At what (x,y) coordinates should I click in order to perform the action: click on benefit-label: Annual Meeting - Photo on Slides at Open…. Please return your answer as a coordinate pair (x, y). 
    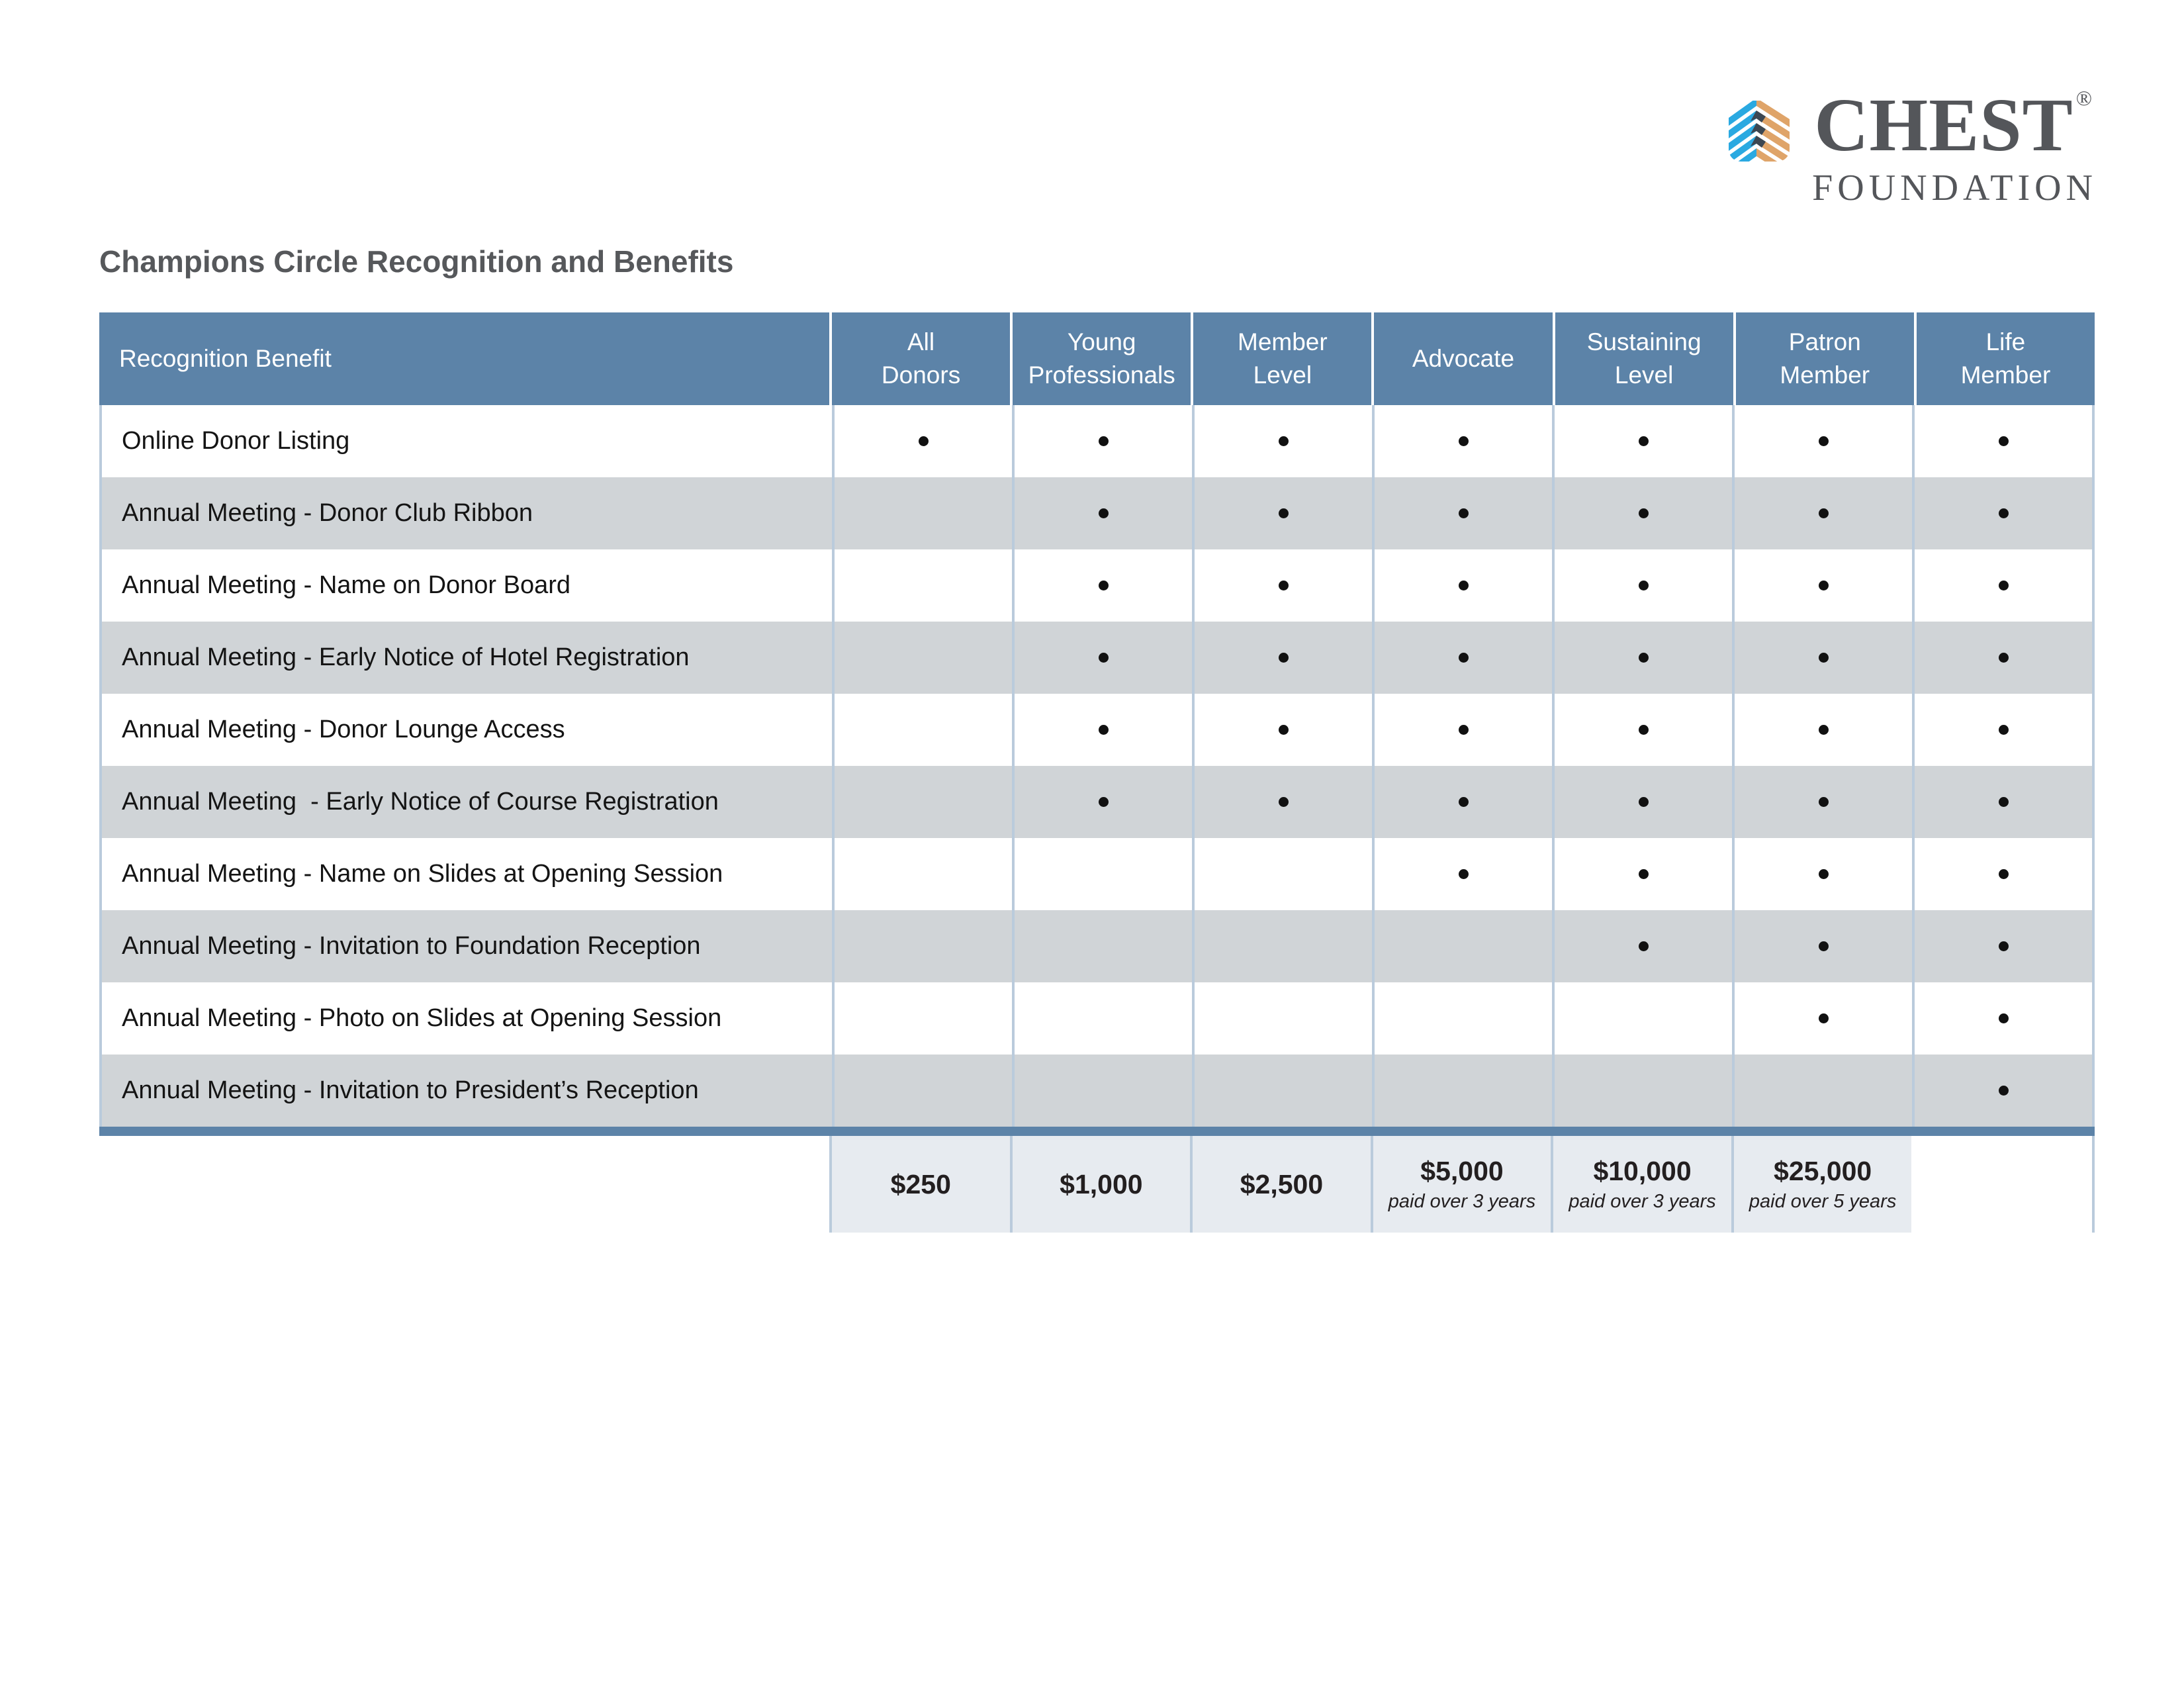
    Looking at the image, I should click on (422, 1018).